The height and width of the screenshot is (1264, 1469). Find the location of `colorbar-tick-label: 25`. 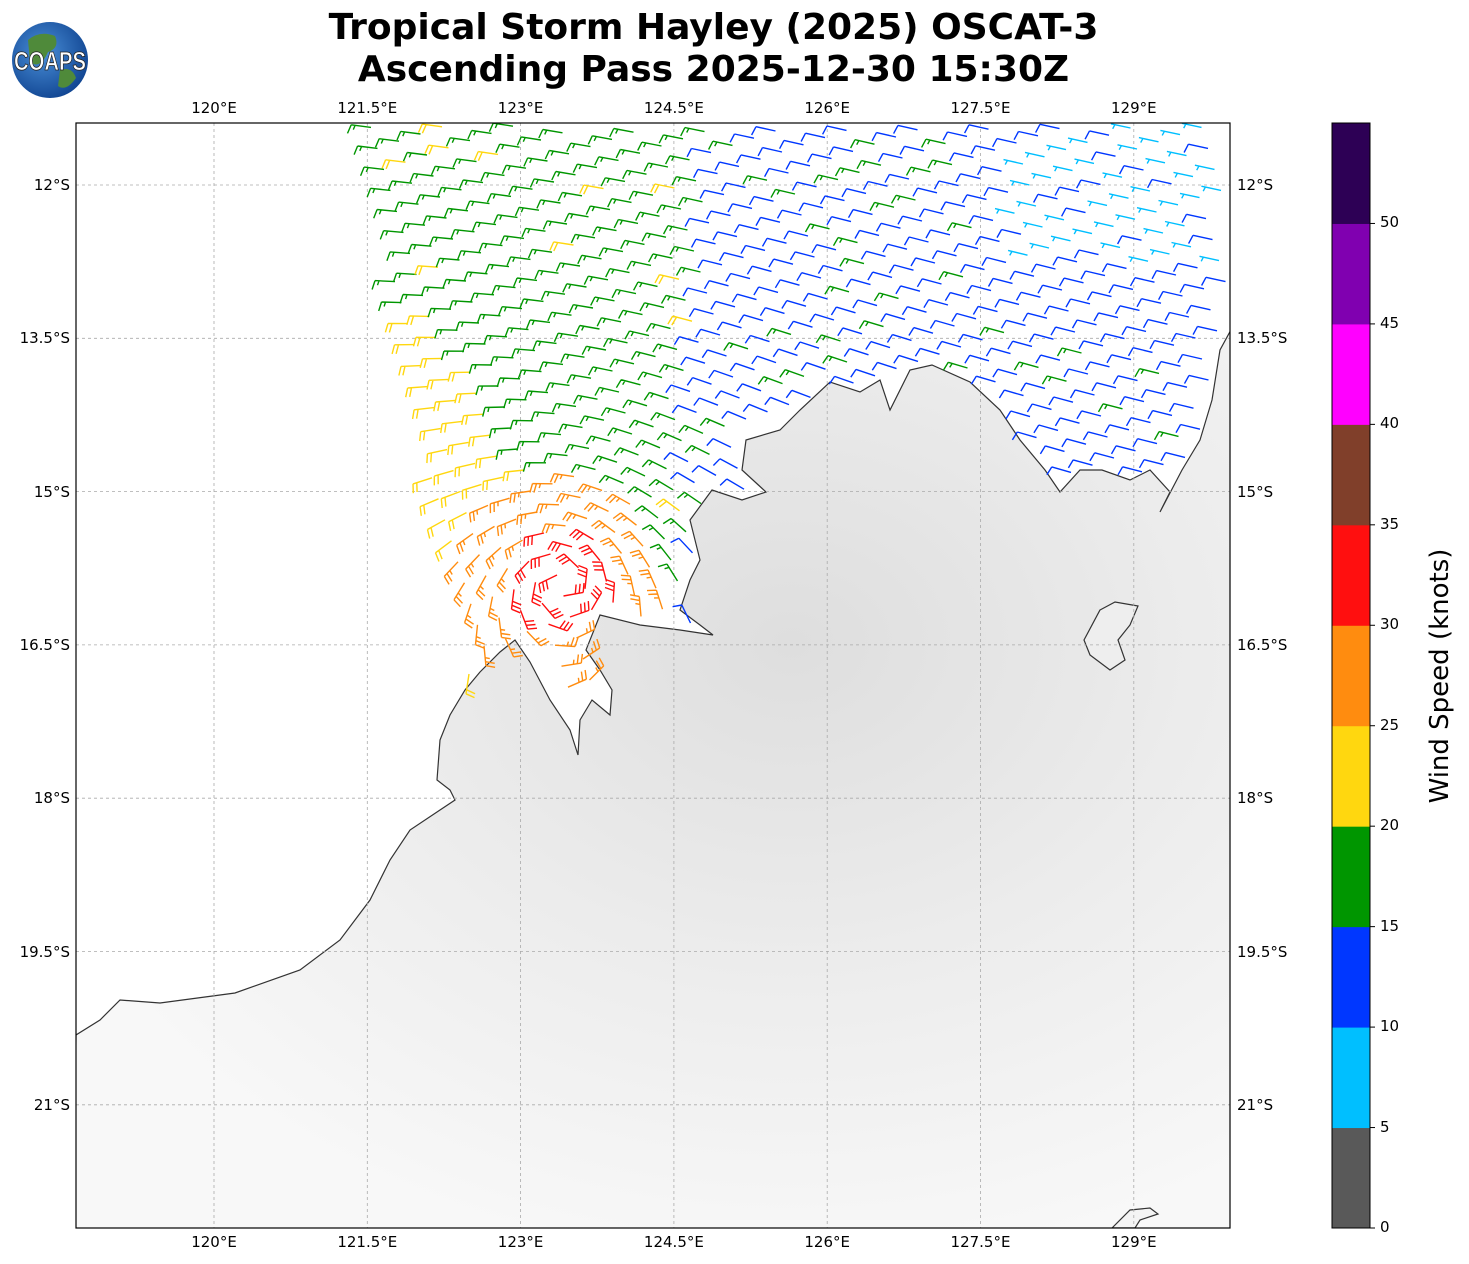

colorbar-tick-label: 25 is located at coordinates (1390, 724).